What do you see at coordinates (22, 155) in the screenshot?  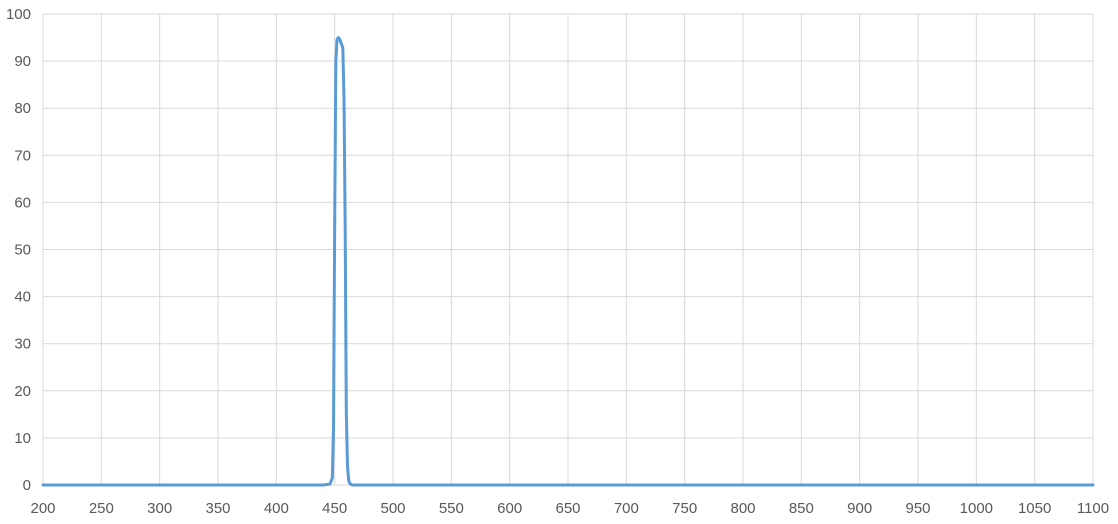 I see `y-tick-label: 70` at bounding box center [22, 155].